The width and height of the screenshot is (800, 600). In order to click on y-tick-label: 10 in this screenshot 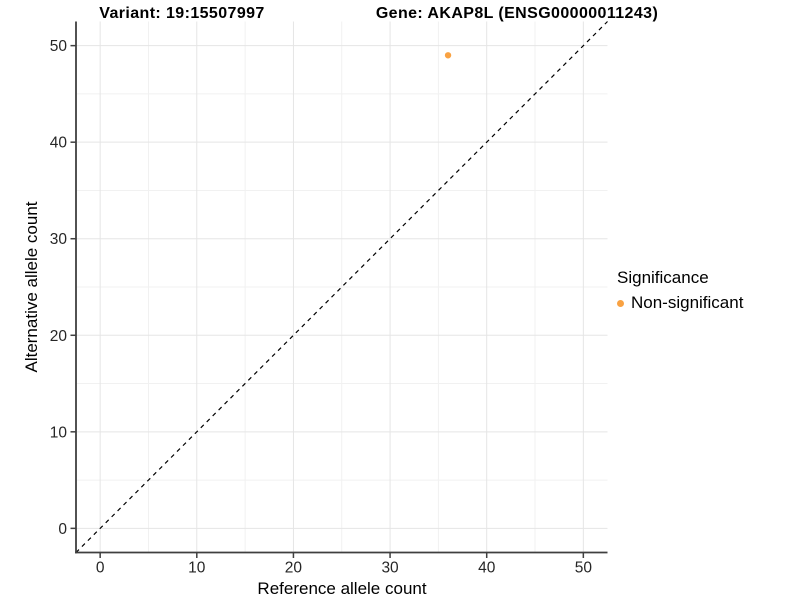, I will do `click(59, 432)`.